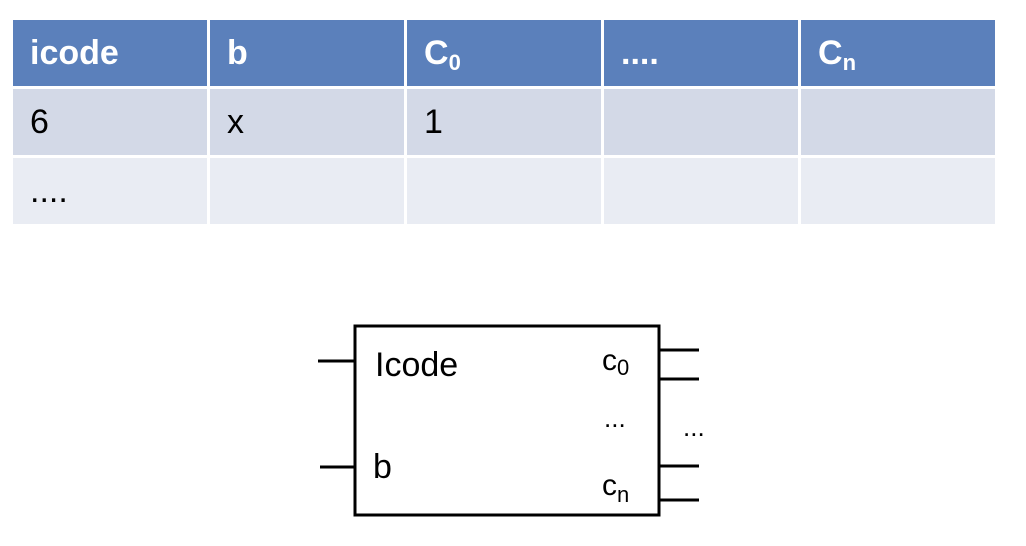 The height and width of the screenshot is (546, 1026). What do you see at coordinates (110, 53) in the screenshot?
I see `header-cell-icode: icode` at bounding box center [110, 53].